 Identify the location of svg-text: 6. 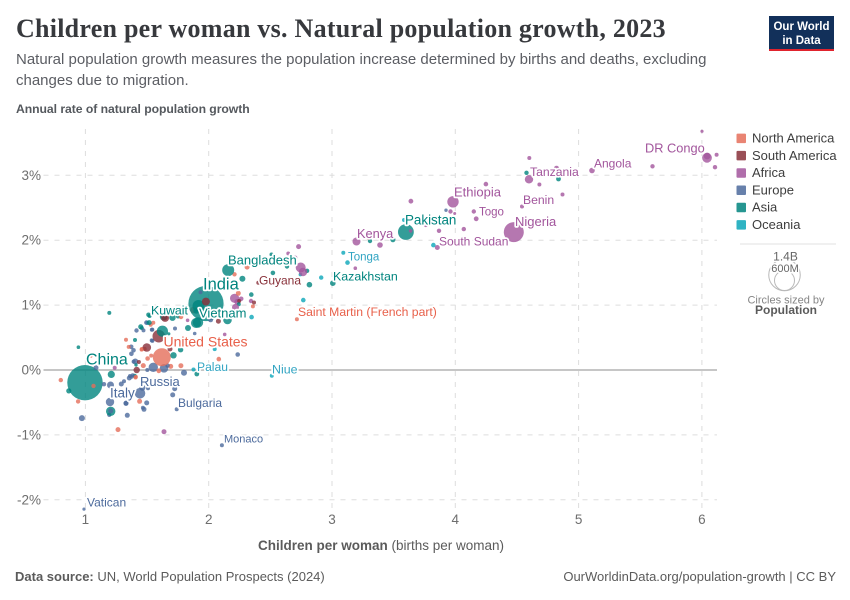
(702, 519).